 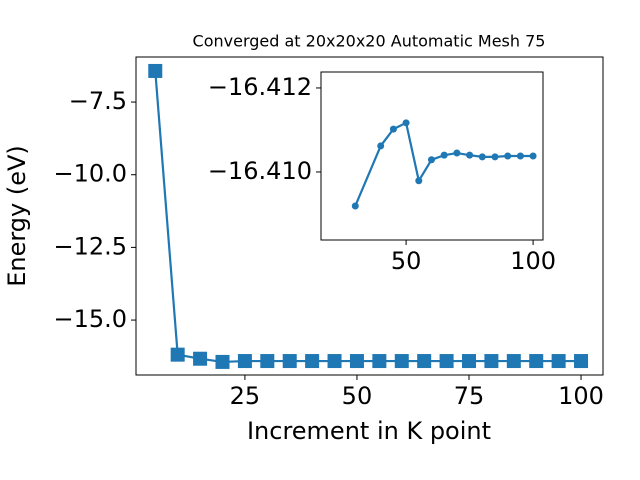 What do you see at coordinates (90, 246) in the screenshot?
I see `y-tick-label: −12.5` at bounding box center [90, 246].